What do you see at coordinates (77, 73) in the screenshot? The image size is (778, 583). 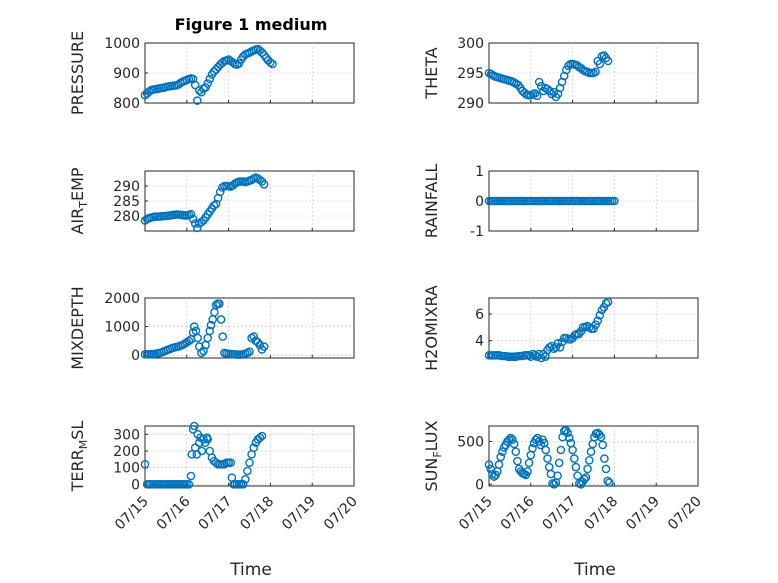 I see `y-axis-label: PRESSURE` at bounding box center [77, 73].